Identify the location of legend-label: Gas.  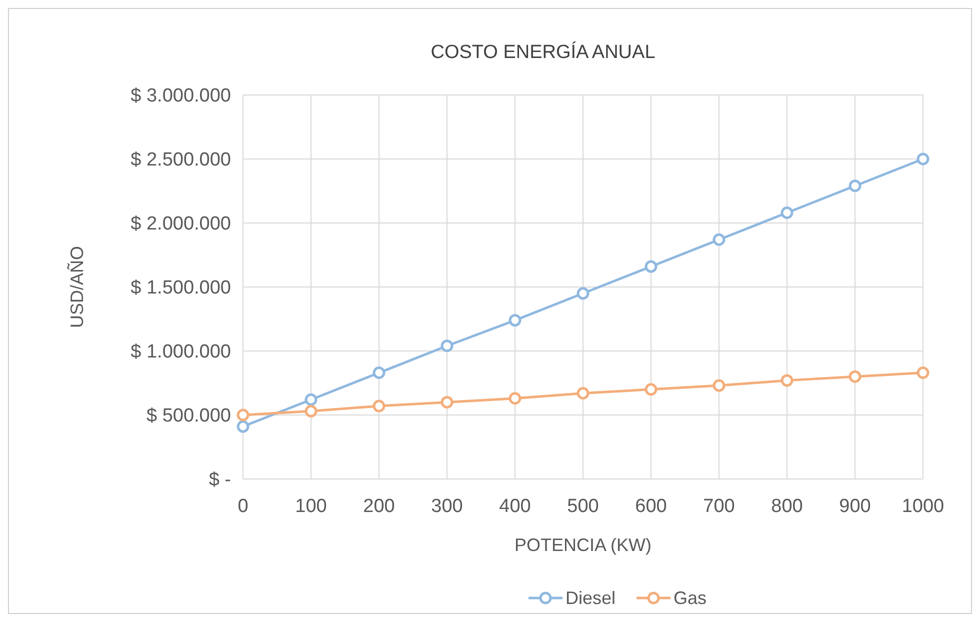
(690, 598).